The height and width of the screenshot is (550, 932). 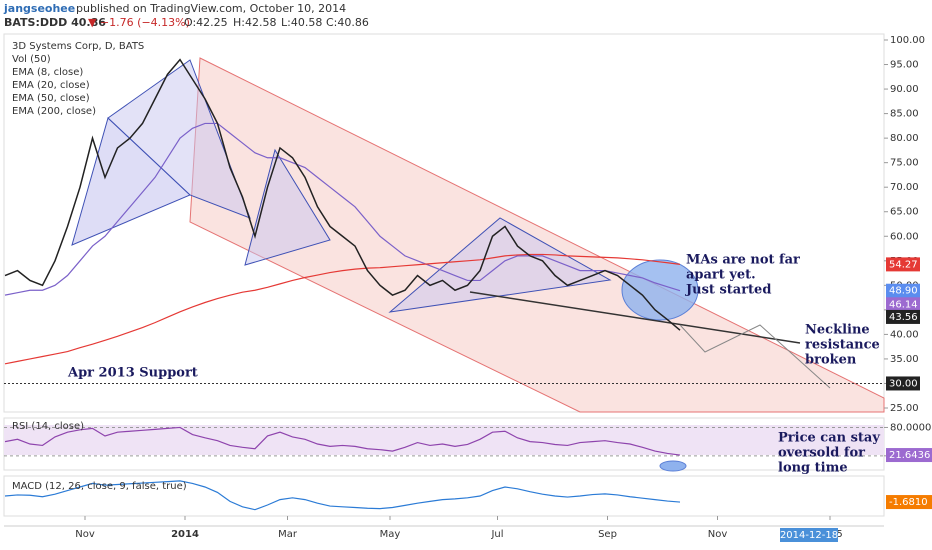 I want to click on annotation: Price can stay, so click(x=829, y=438).